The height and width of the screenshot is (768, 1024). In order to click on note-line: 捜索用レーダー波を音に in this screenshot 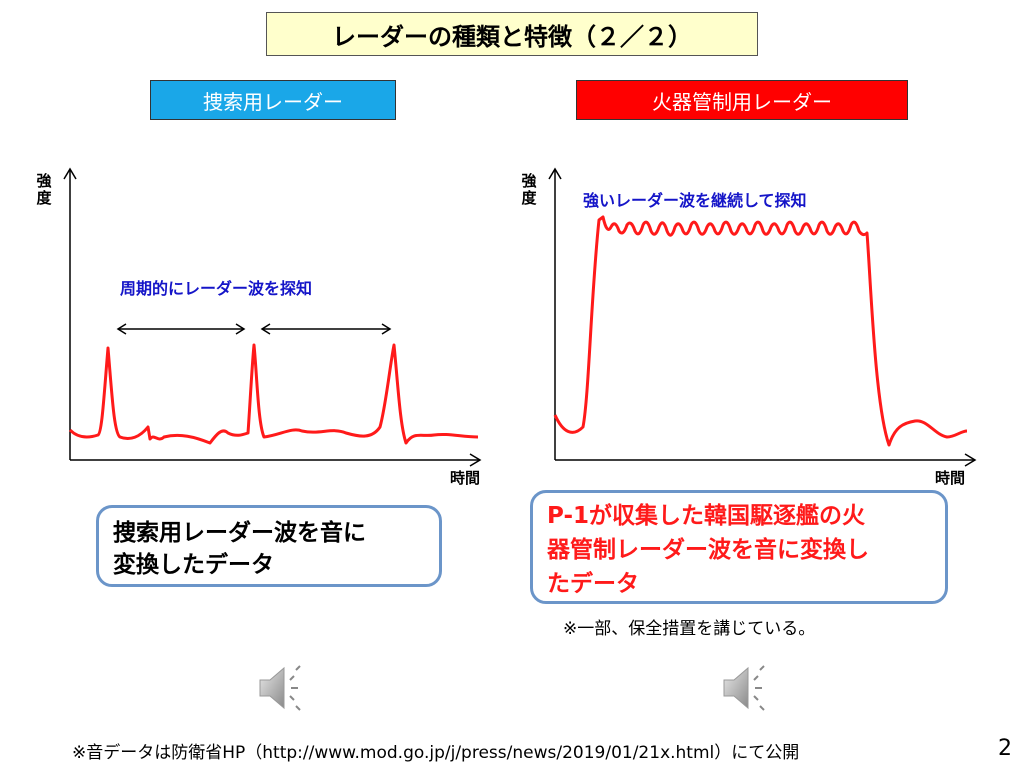, I will do `click(239, 533)`.